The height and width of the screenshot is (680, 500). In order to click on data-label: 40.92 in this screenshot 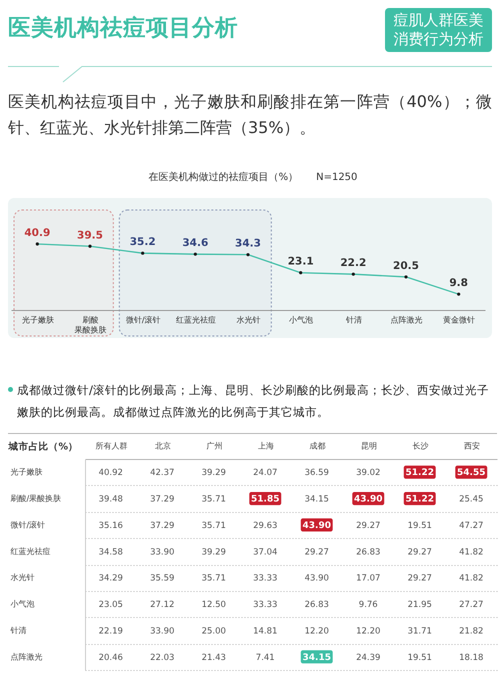, I will do `click(110, 473)`.